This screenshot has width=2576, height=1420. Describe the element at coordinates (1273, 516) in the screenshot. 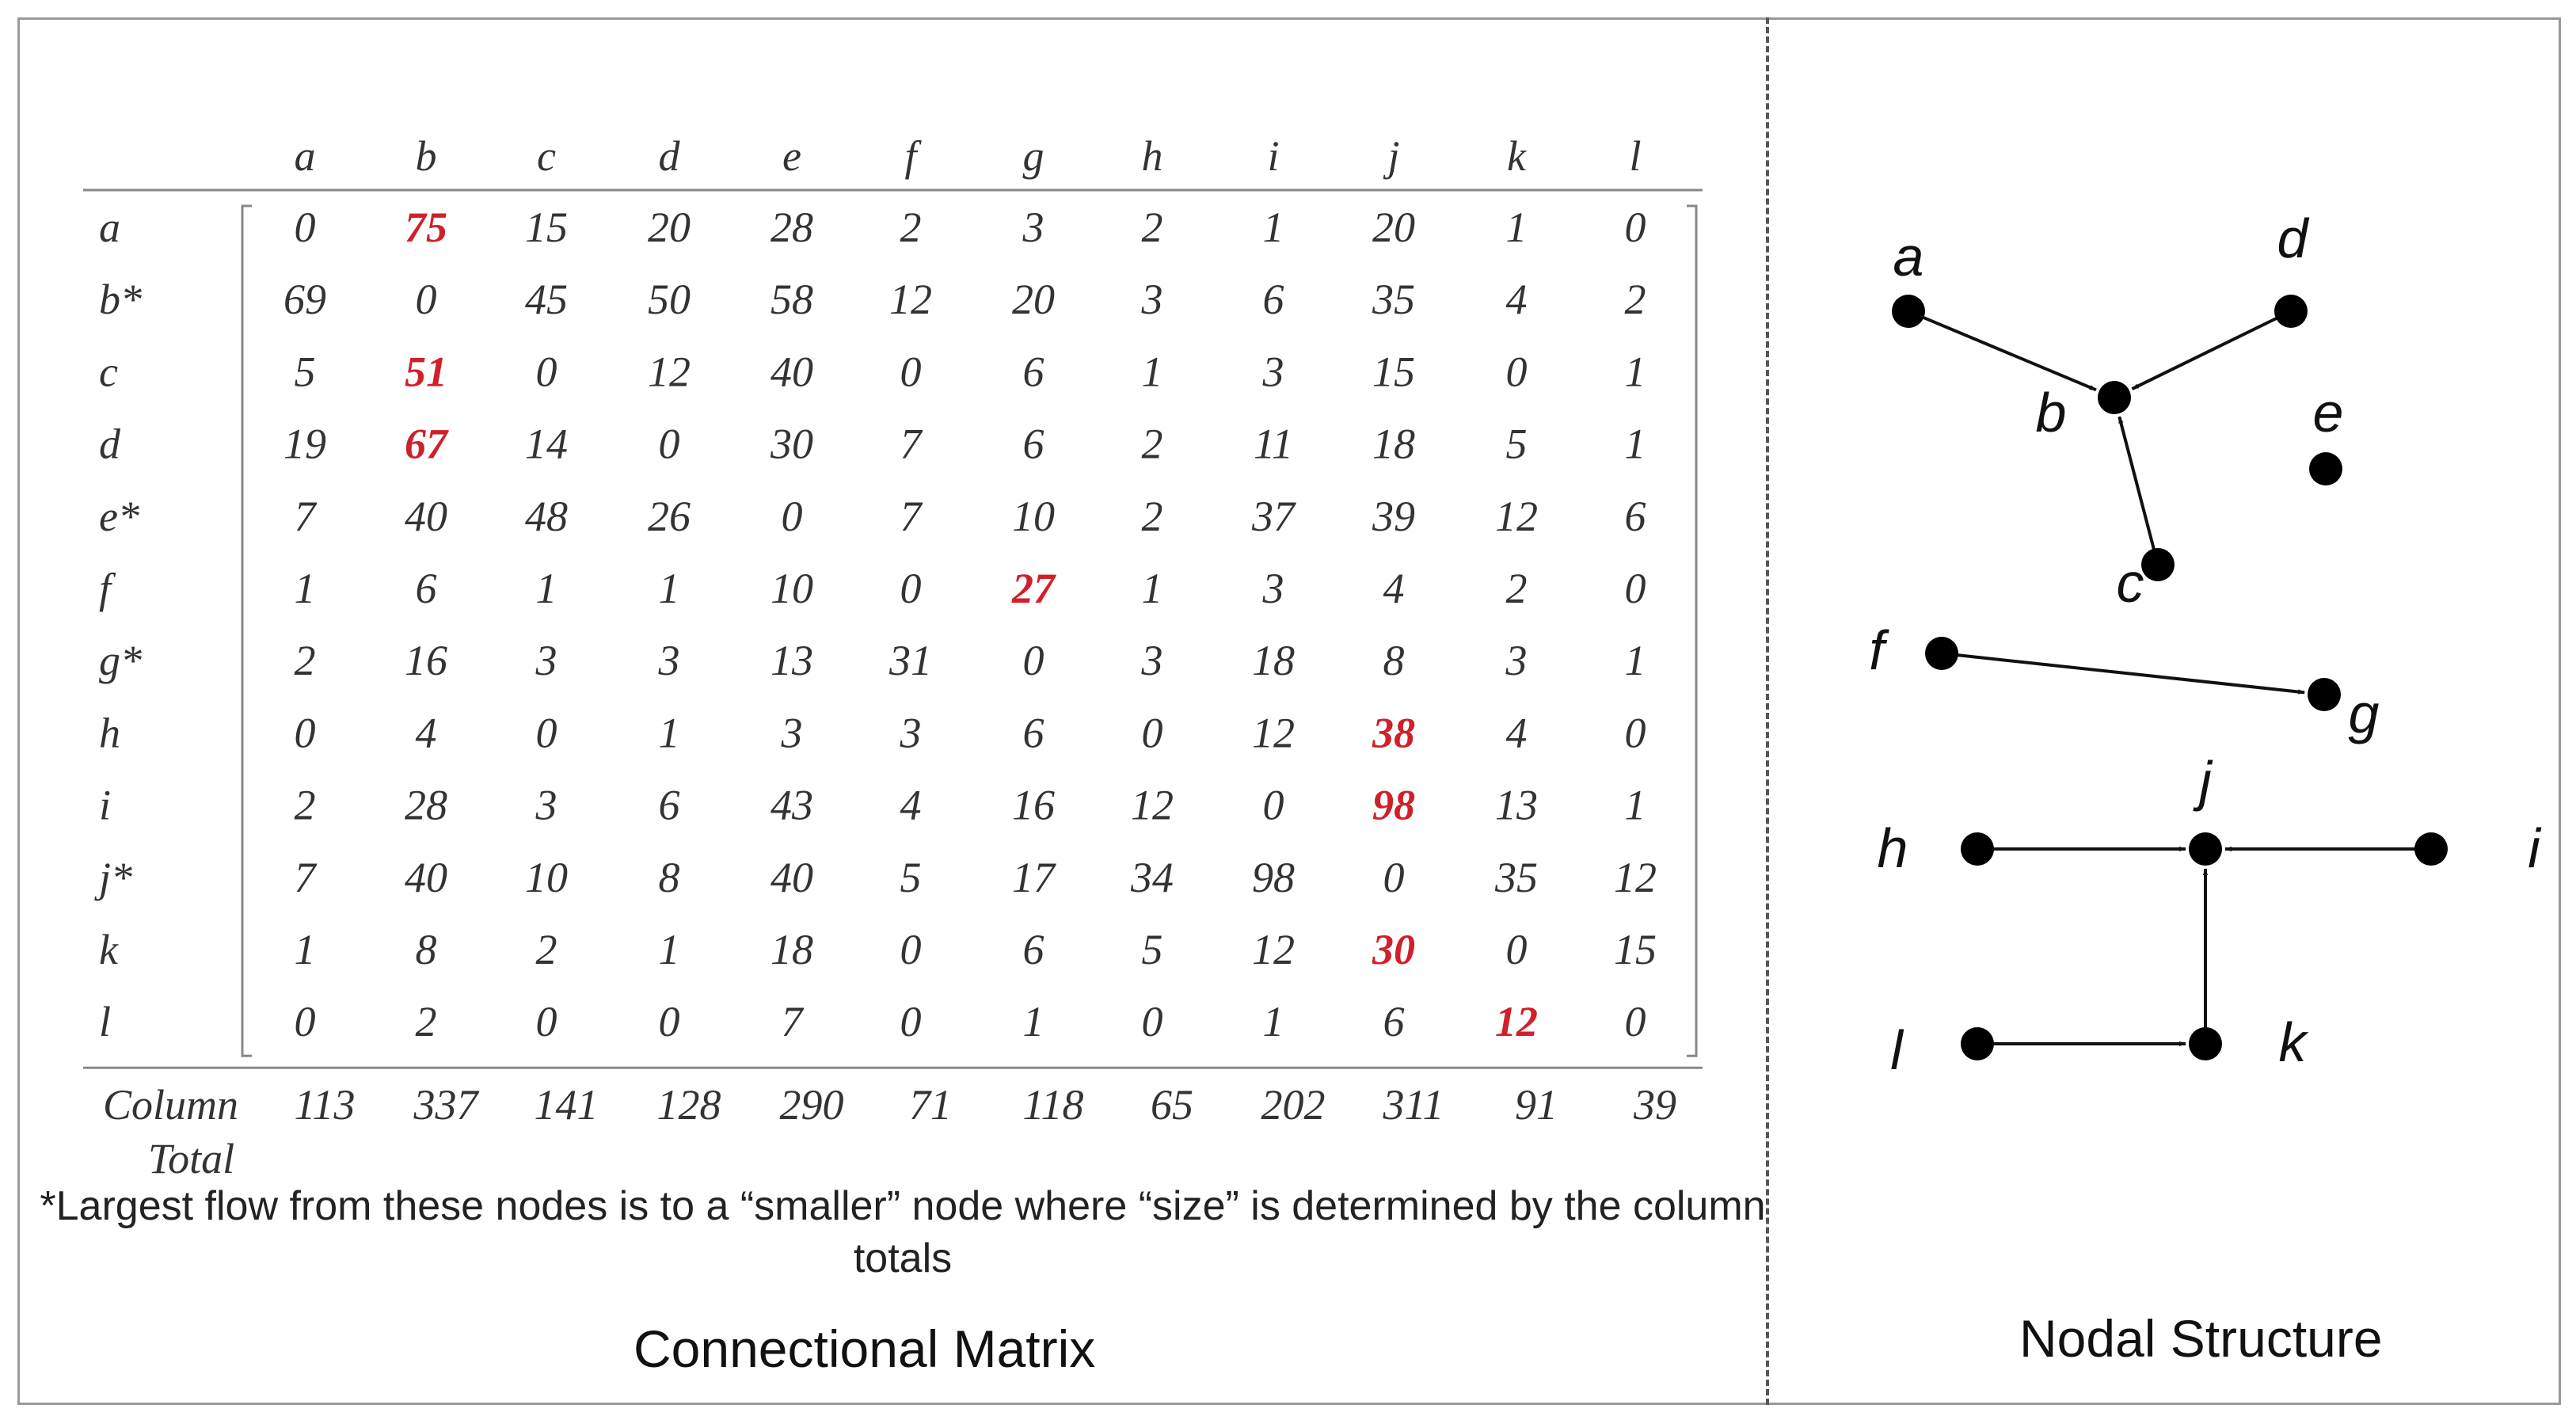

I see `matrix-cell: 37` at that location.